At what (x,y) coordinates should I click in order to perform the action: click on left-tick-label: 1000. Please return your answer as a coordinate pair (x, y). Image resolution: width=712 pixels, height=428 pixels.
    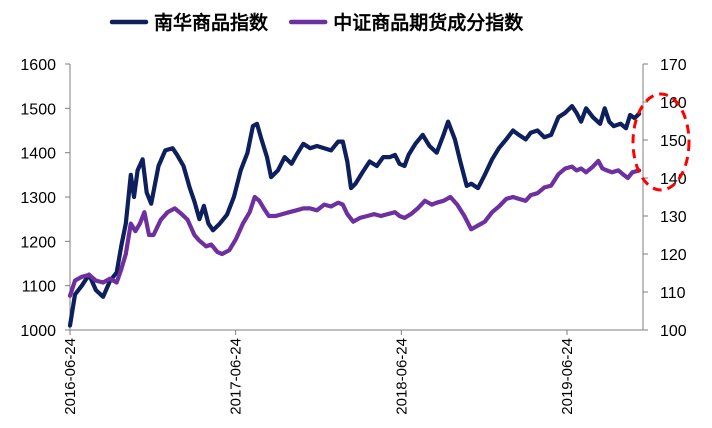
    Looking at the image, I should click on (38, 331).